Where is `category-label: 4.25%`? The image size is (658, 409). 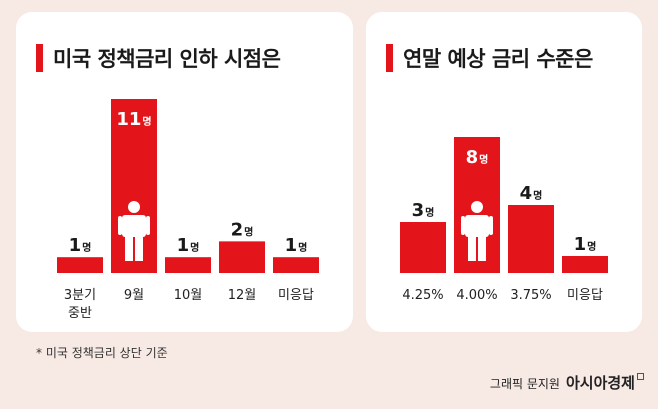 category-label: 4.25% is located at coordinates (422, 295).